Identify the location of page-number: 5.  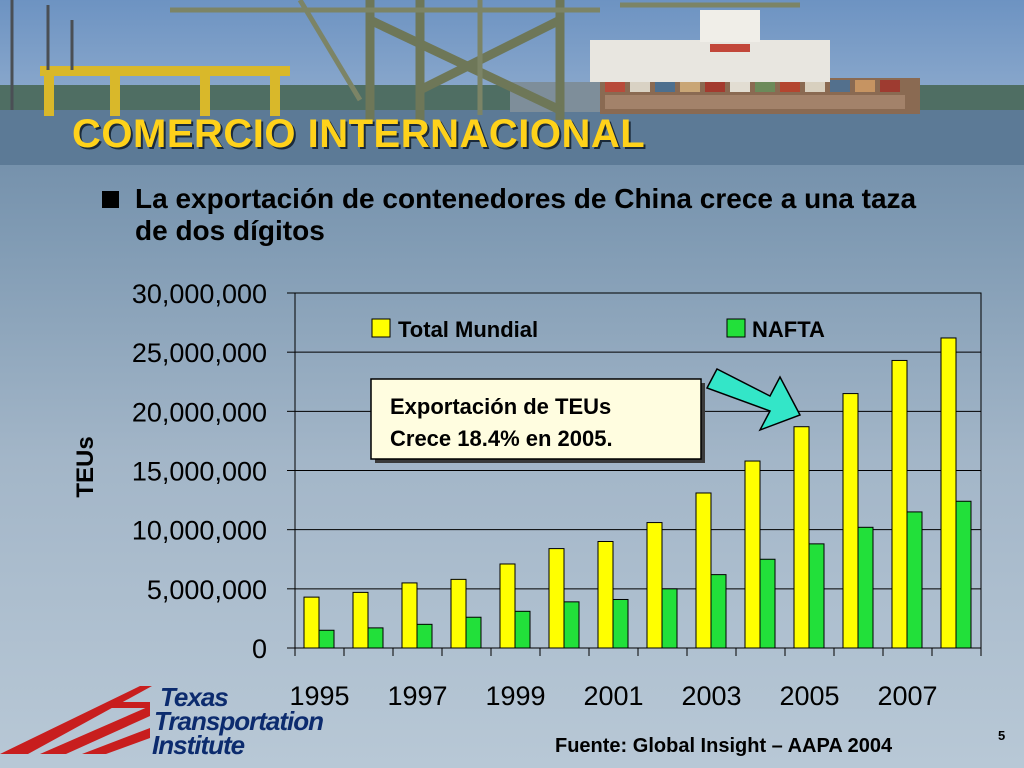
(1002, 735).